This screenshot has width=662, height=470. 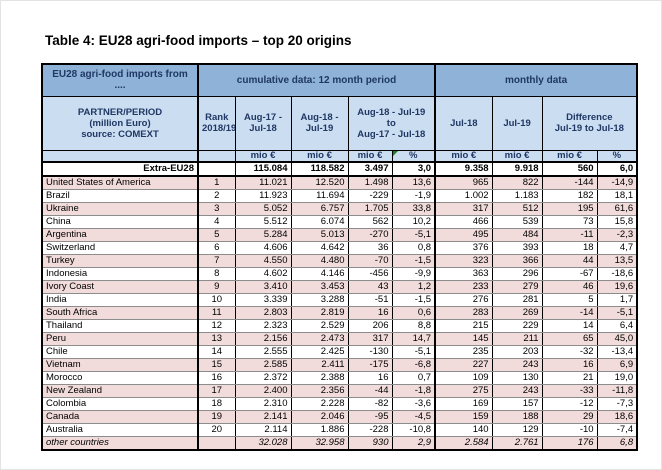 What do you see at coordinates (463, 123) in the screenshot?
I see `header-jul18: Jul-18` at bounding box center [463, 123].